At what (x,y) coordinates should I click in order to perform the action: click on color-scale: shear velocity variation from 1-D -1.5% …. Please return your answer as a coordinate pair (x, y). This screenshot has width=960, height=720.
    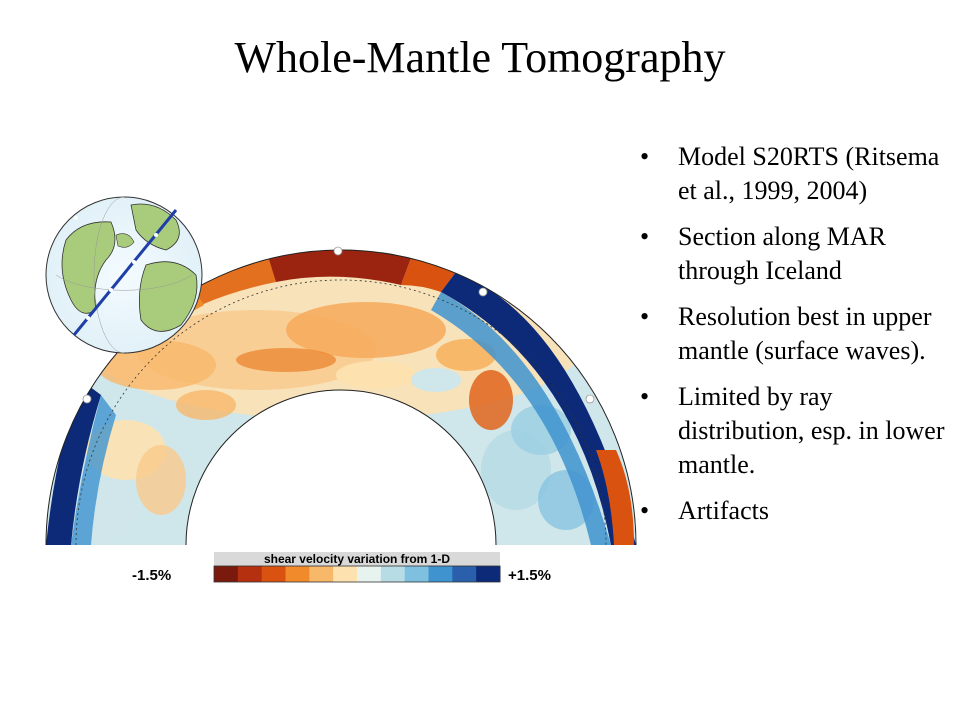
    Looking at the image, I should click on (341, 568).